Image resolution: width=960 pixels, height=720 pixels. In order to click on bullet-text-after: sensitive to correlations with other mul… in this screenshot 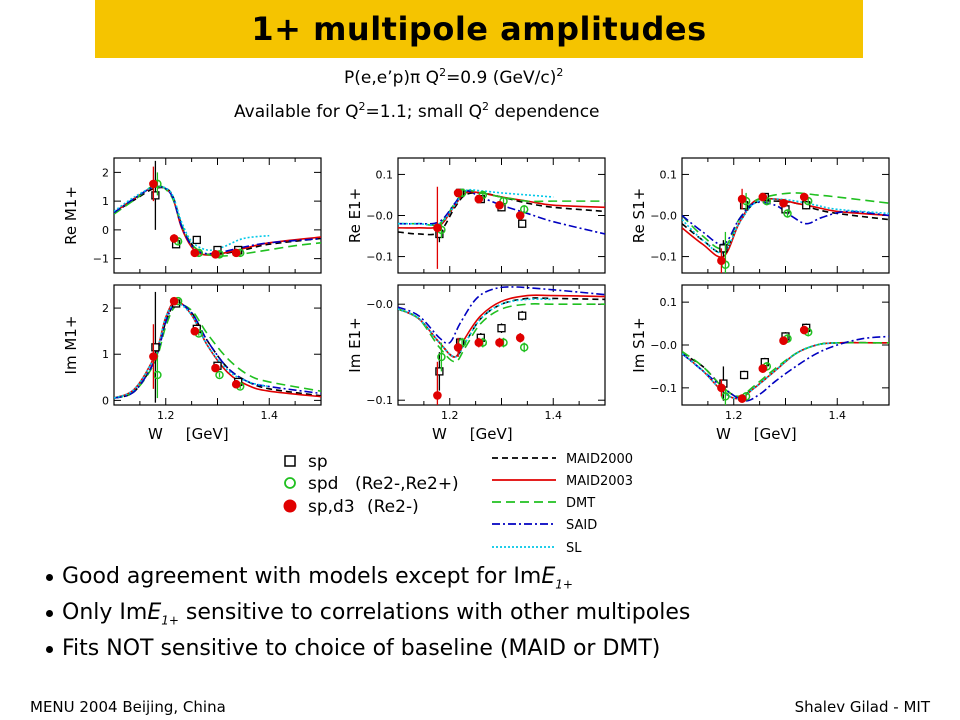, I will do `click(434, 612)`.